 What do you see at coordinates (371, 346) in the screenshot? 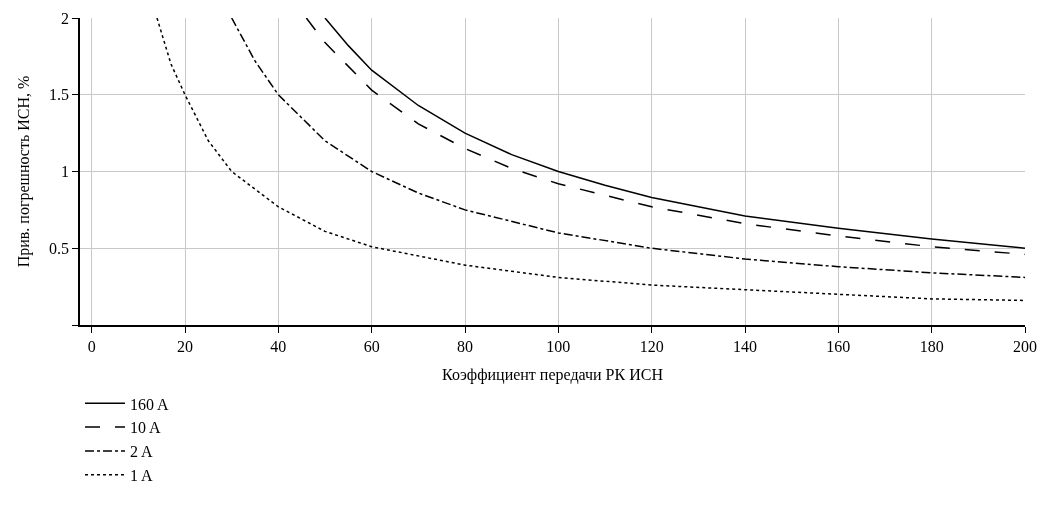
I see `x-tick-label: 60` at bounding box center [371, 346].